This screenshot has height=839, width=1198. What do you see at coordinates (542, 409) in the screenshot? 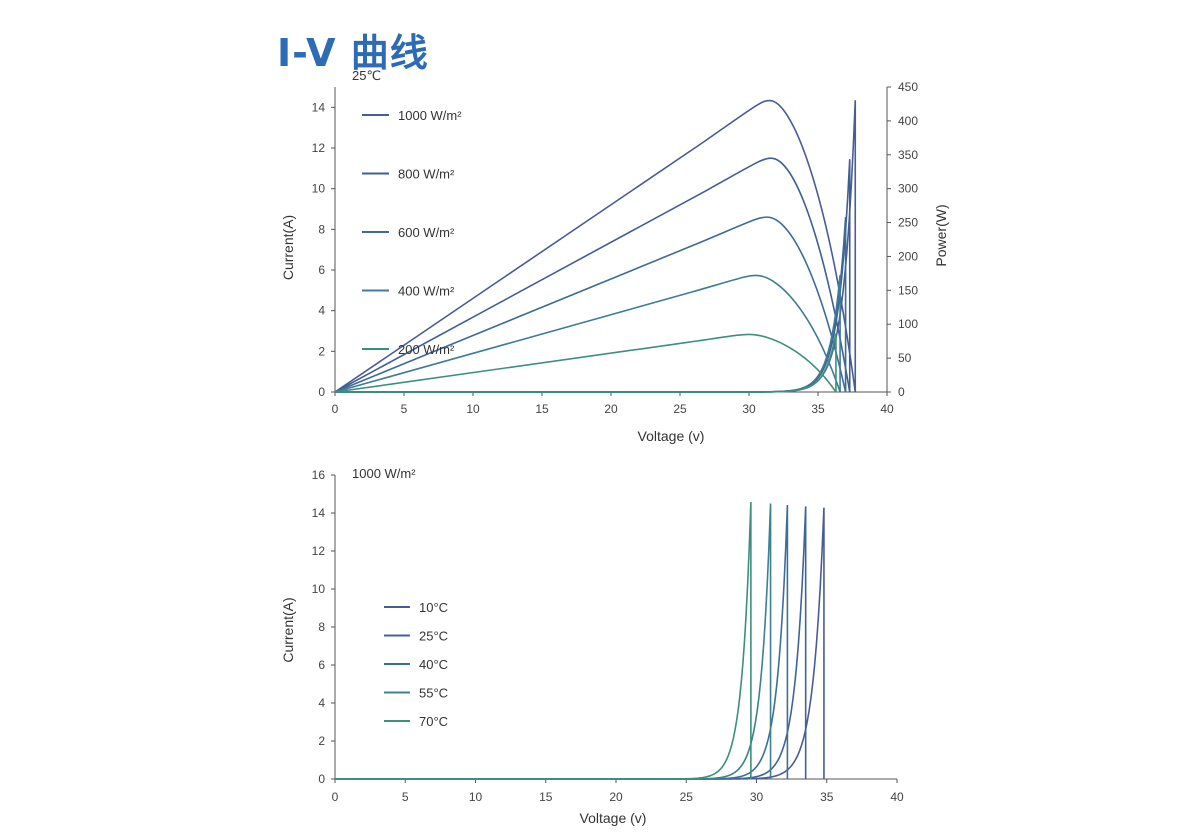
I see `chart1-x-tick-label: 15` at bounding box center [542, 409].